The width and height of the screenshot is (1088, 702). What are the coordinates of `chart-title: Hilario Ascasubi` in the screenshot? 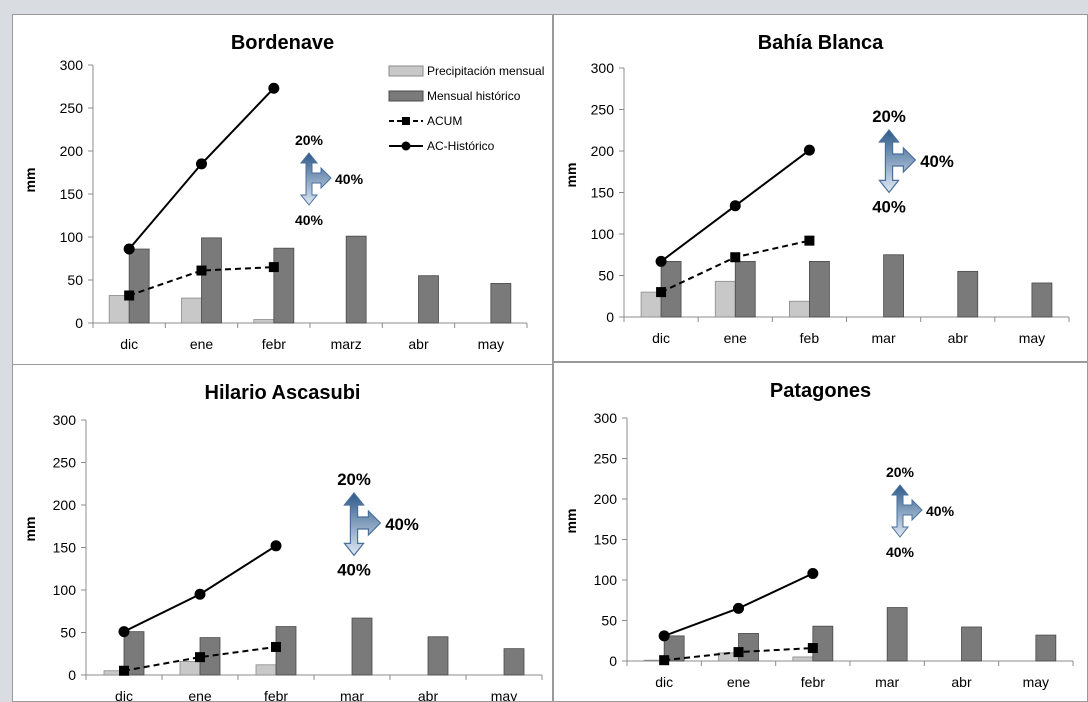 It's located at (282, 393).